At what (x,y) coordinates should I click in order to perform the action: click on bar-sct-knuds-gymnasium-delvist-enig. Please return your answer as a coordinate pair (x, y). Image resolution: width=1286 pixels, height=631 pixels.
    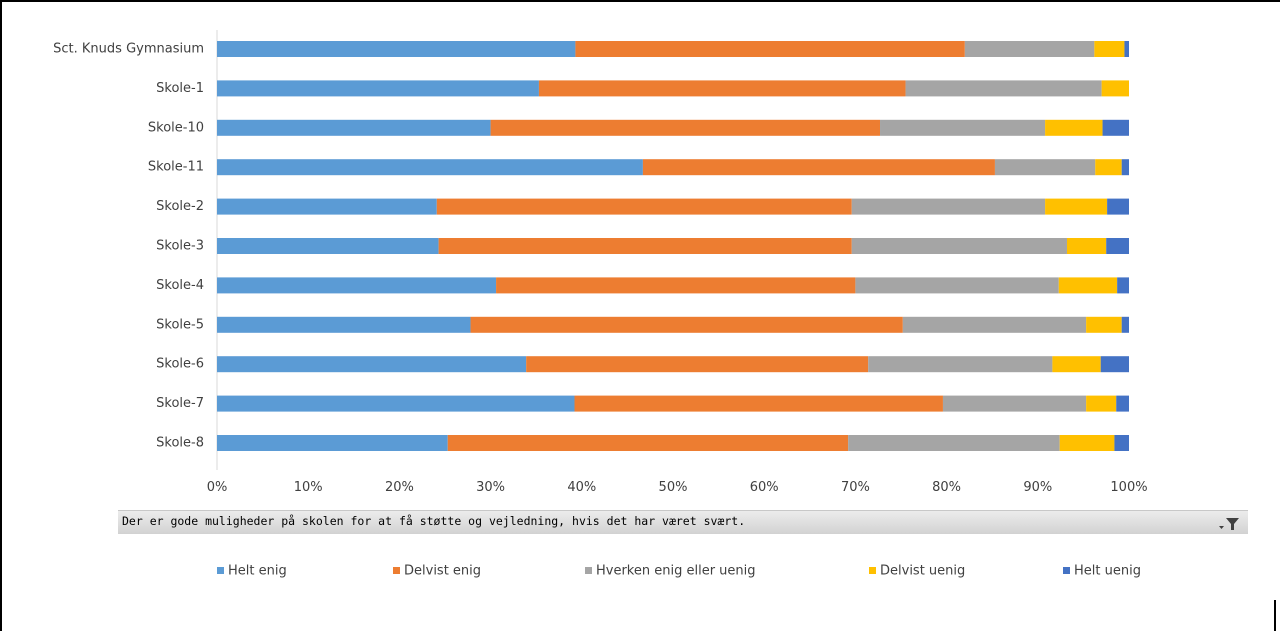
    Looking at the image, I should click on (770, 49).